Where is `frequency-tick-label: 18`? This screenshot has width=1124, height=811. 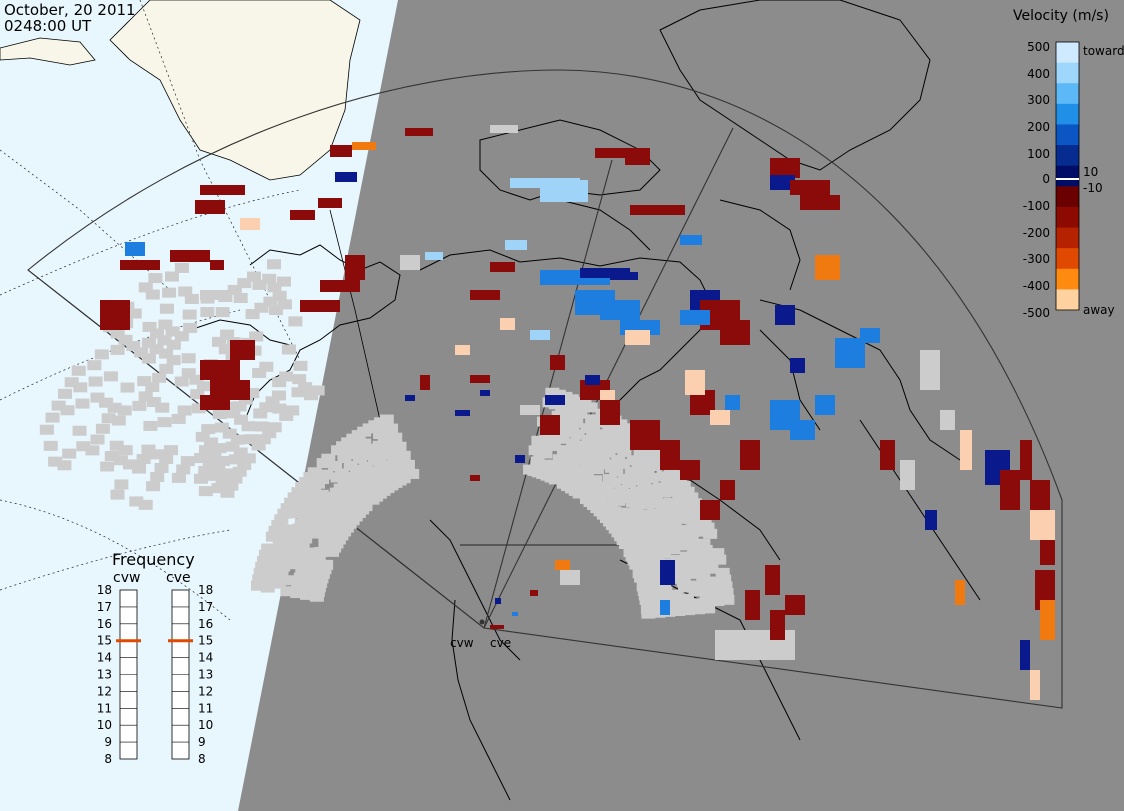 frequency-tick-label: 18 is located at coordinates (104, 590).